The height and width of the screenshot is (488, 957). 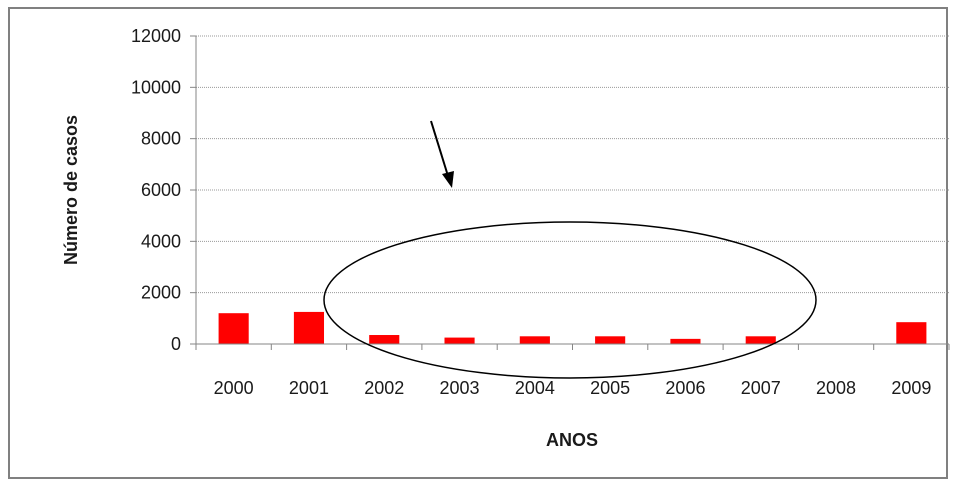 What do you see at coordinates (176, 344) in the screenshot?
I see `y-tick-label: 0` at bounding box center [176, 344].